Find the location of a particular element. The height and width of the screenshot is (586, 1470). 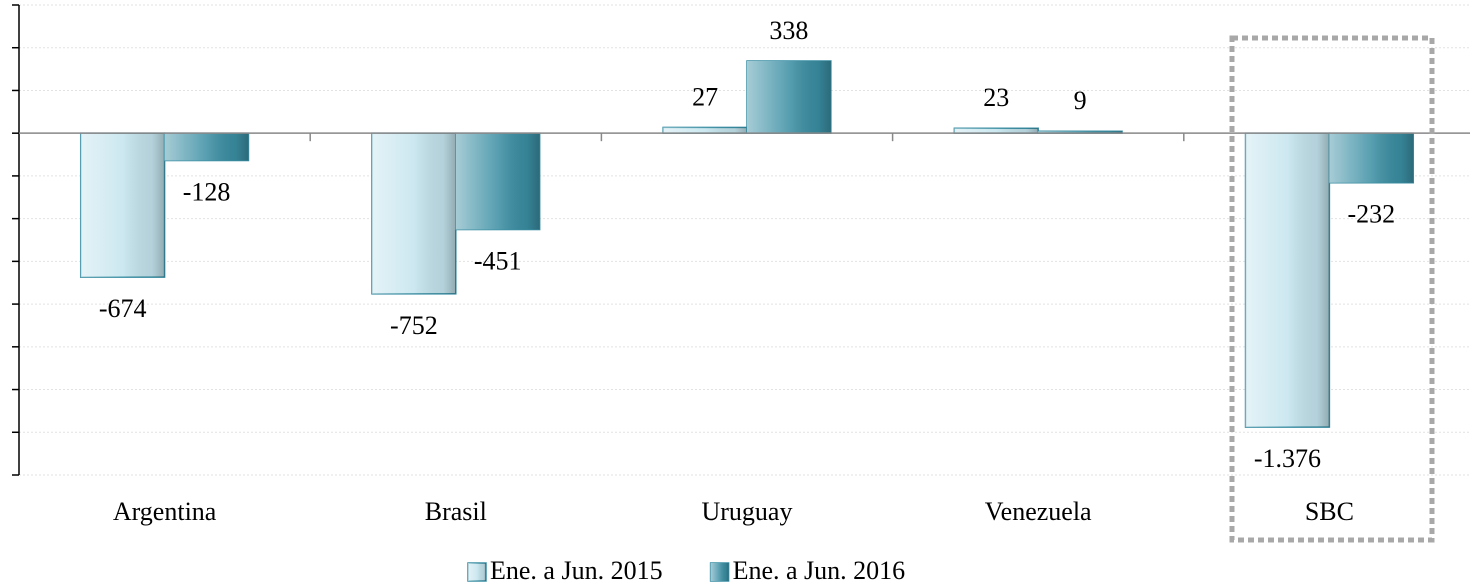

data-label: 338 is located at coordinates (788, 30).